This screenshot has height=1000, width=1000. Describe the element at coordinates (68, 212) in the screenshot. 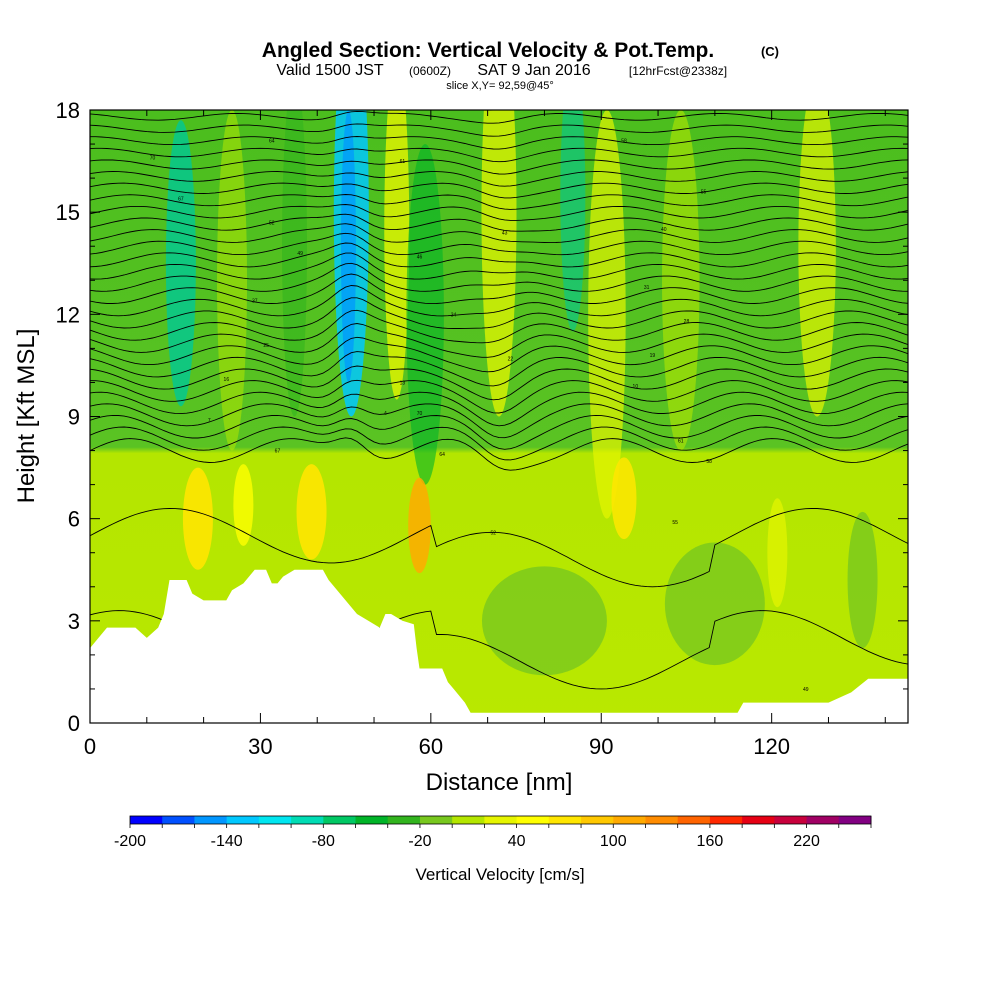

I see `y-tick-label: 15` at that location.